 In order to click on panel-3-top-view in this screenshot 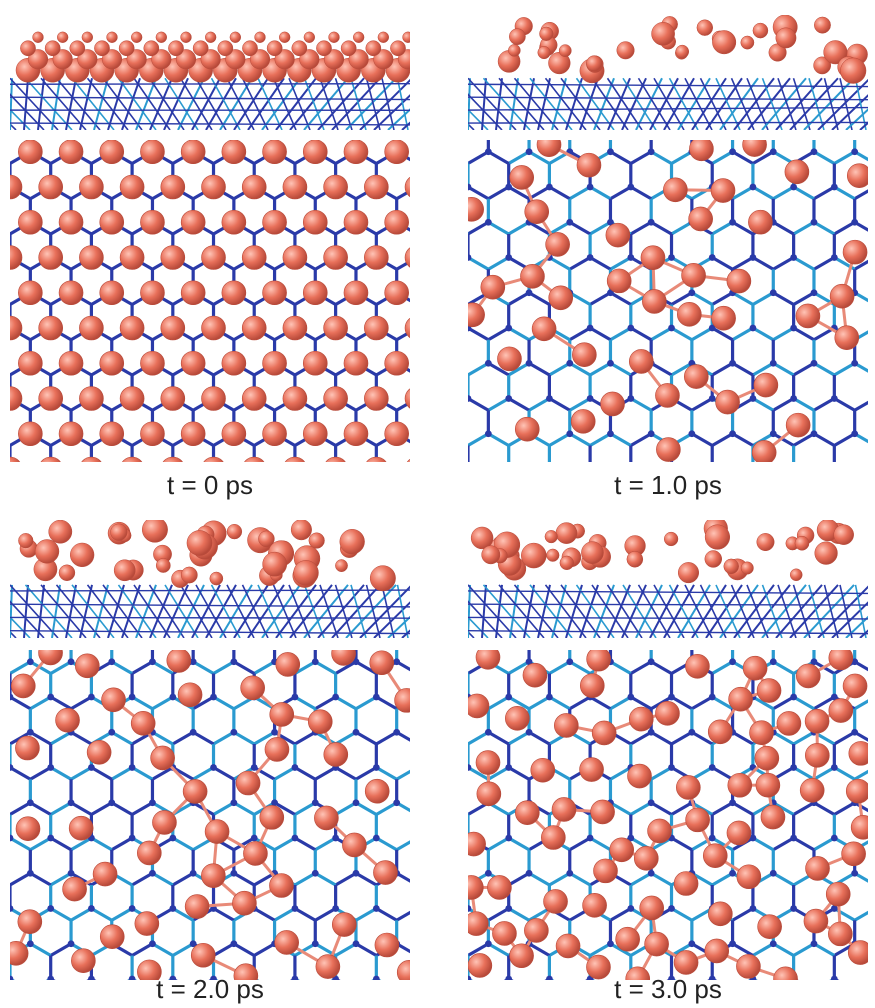, I will do `click(210, 815)`.